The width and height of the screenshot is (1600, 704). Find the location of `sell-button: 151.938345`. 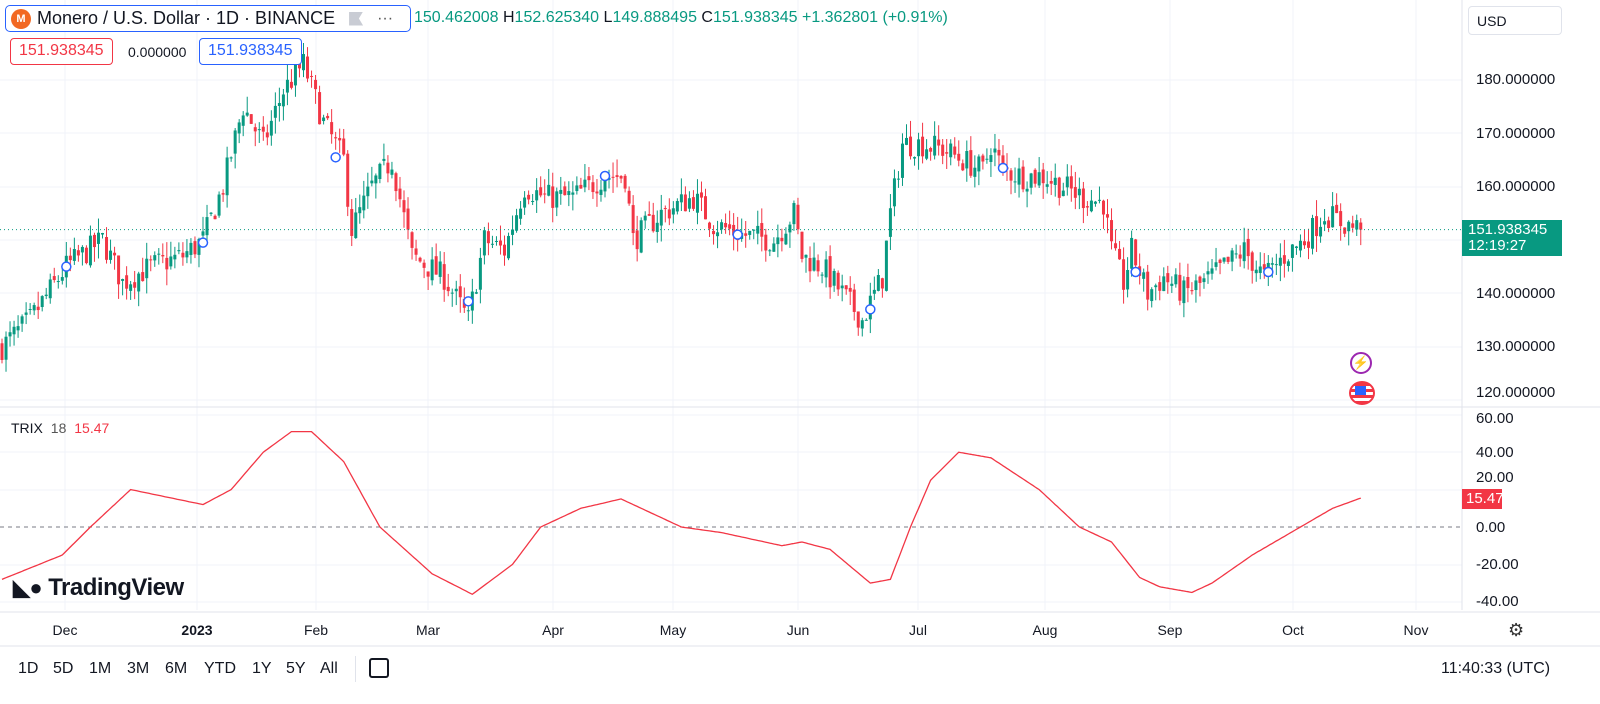

sell-button: 151.938345 is located at coordinates (61, 51).